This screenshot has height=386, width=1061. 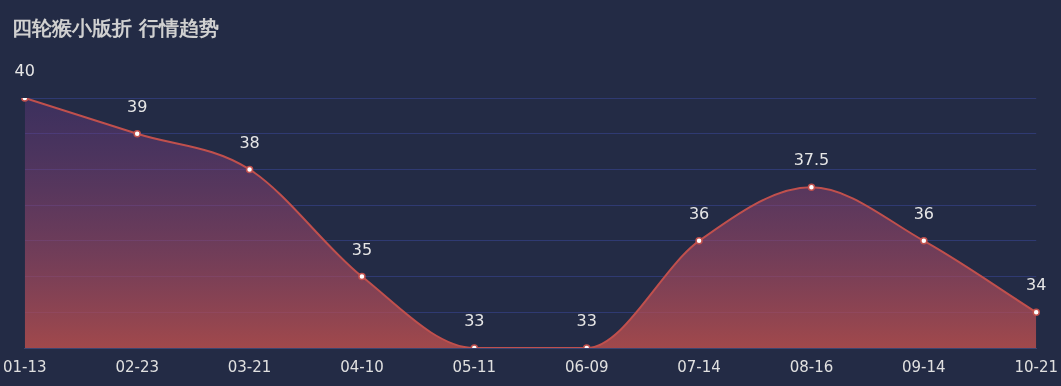 I want to click on data-label: 40, so click(x=24, y=71).